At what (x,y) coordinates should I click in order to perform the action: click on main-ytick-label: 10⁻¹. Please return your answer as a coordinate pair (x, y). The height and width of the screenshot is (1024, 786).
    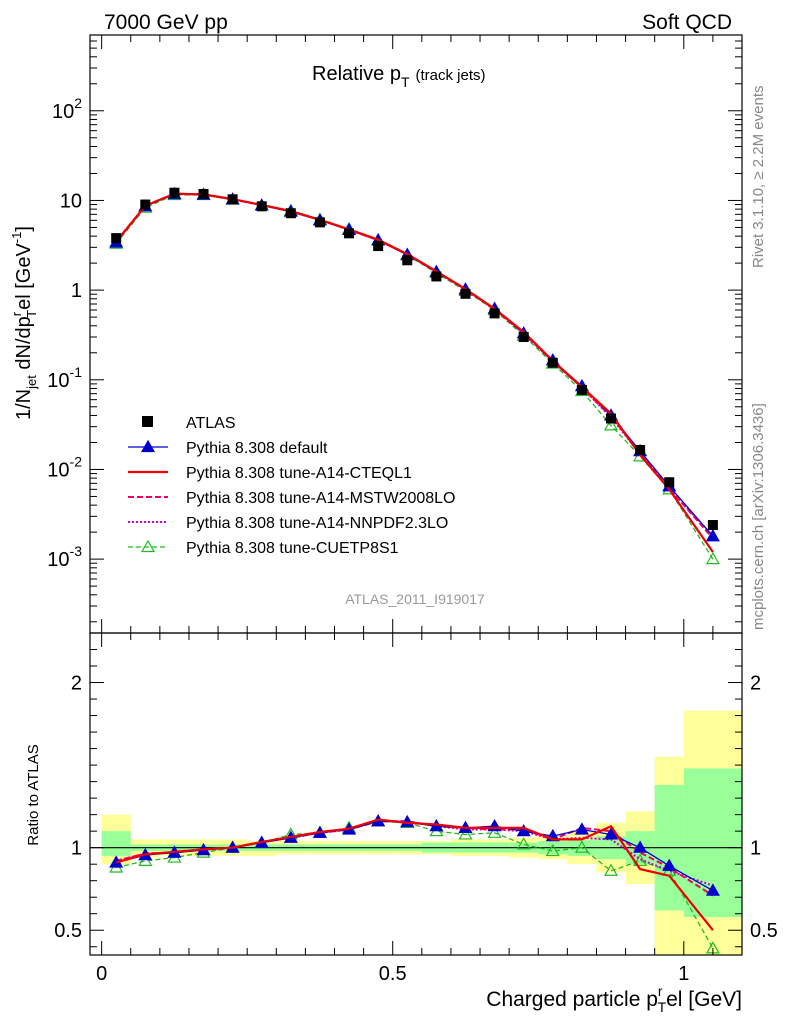
    Looking at the image, I should click on (64, 378).